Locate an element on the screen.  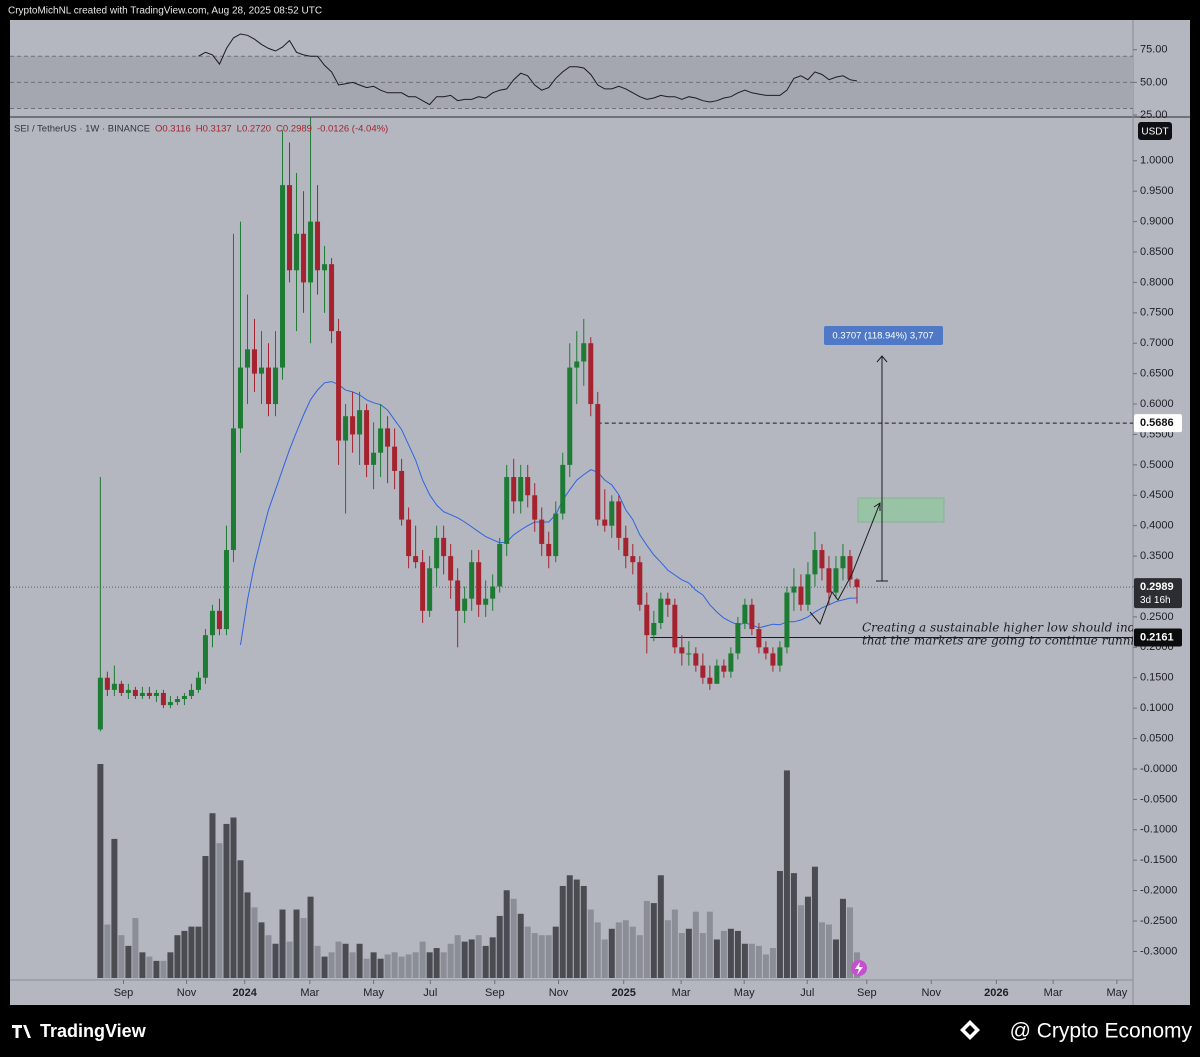
x-tick-label: Nov is located at coordinates (187, 993).